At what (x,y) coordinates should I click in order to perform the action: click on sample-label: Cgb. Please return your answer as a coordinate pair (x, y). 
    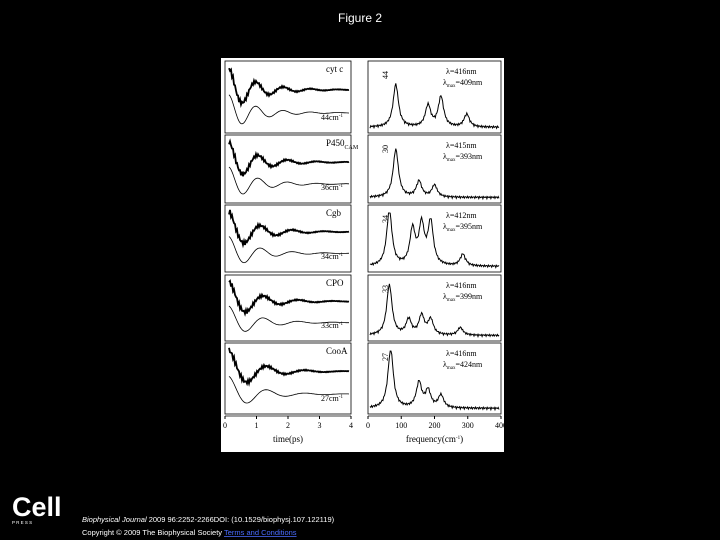
    Looking at the image, I should click on (334, 213).